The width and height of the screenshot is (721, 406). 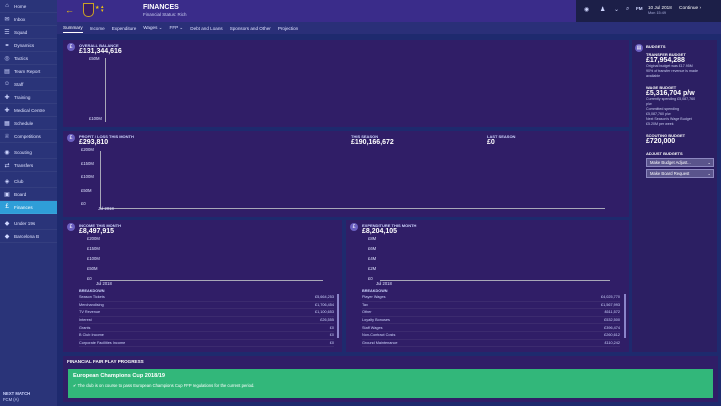 What do you see at coordinates (389, 225) in the screenshot?
I see `expenditure-label: EXPENDITURE THIS MONTH` at bounding box center [389, 225].